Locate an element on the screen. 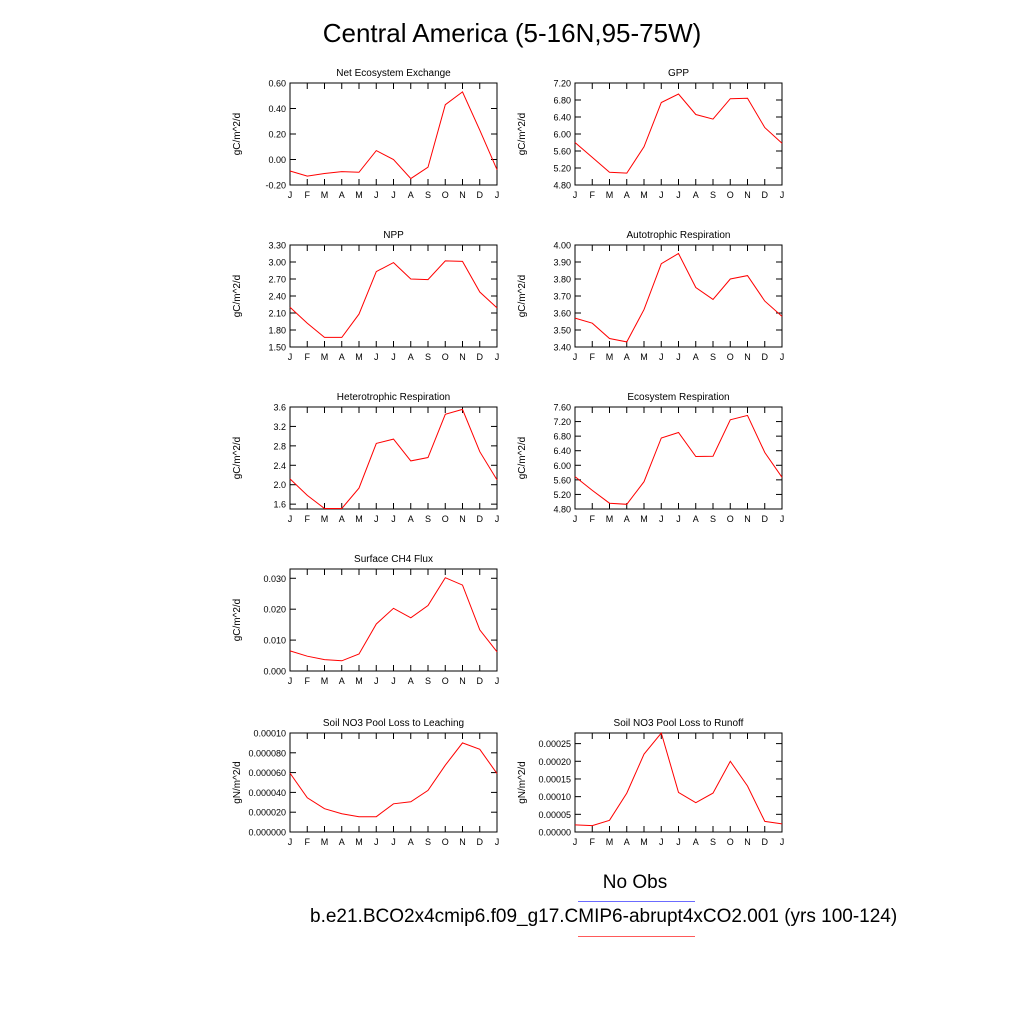  panel-title: Surface CH4 Flux is located at coordinates (393, 559).